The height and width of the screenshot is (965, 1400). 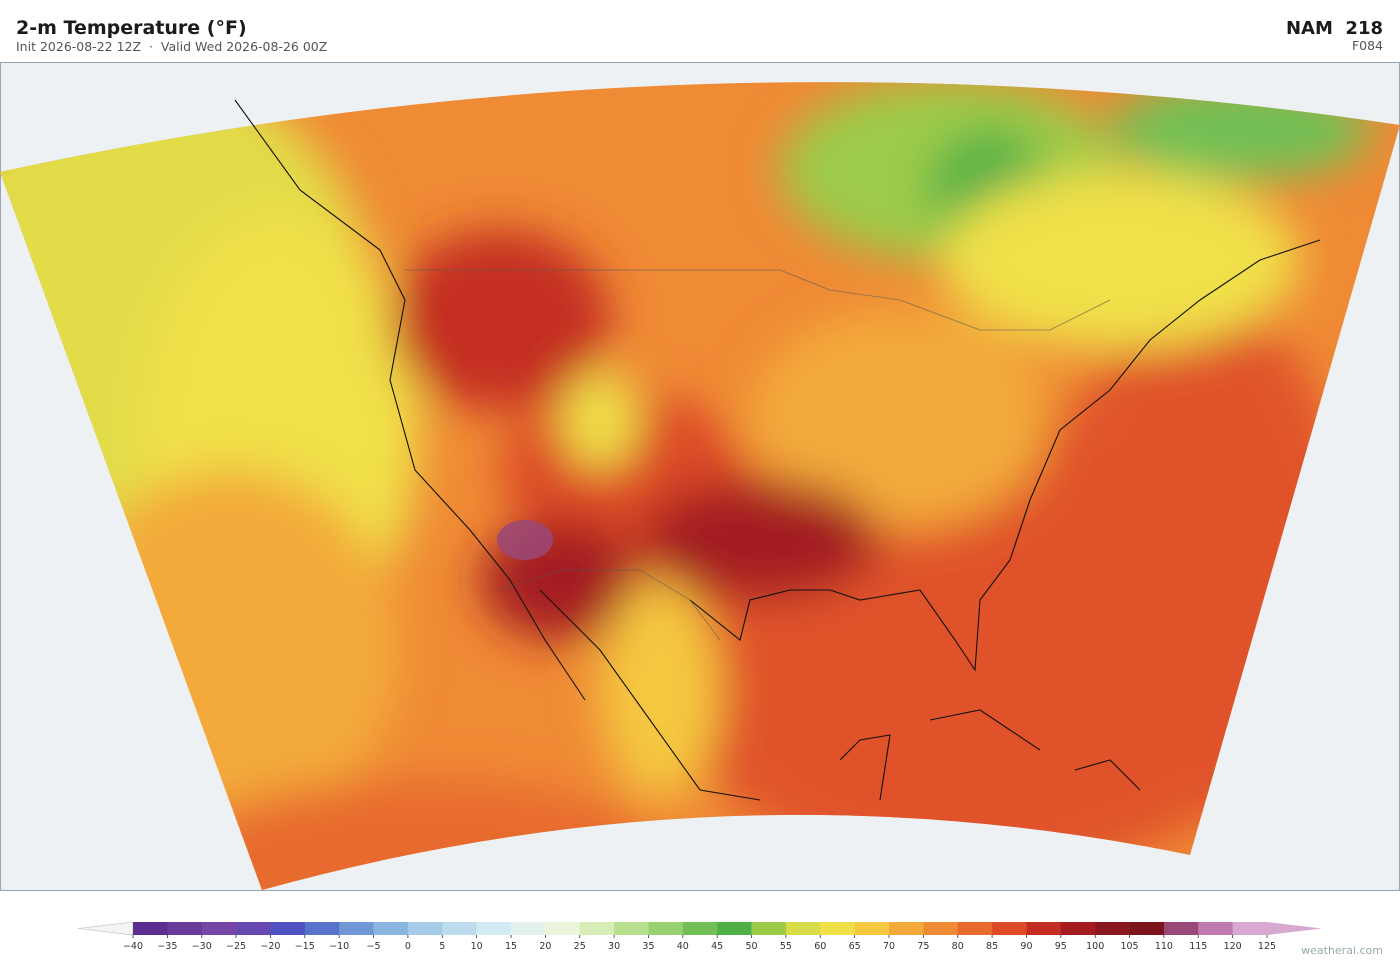 What do you see at coordinates (442, 946) in the screenshot?
I see `colorbar-tick-label: 5` at bounding box center [442, 946].